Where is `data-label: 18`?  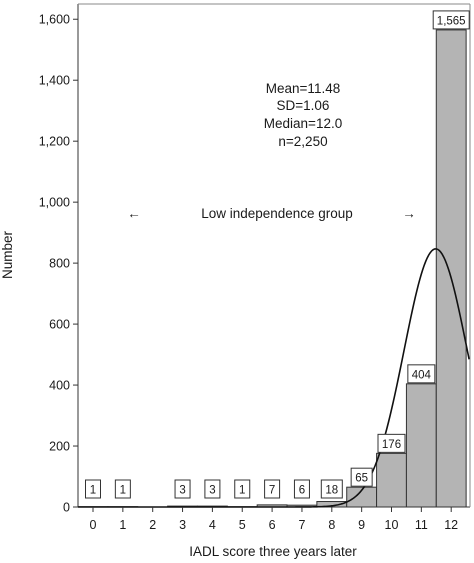 data-label: 18 is located at coordinates (331, 491).